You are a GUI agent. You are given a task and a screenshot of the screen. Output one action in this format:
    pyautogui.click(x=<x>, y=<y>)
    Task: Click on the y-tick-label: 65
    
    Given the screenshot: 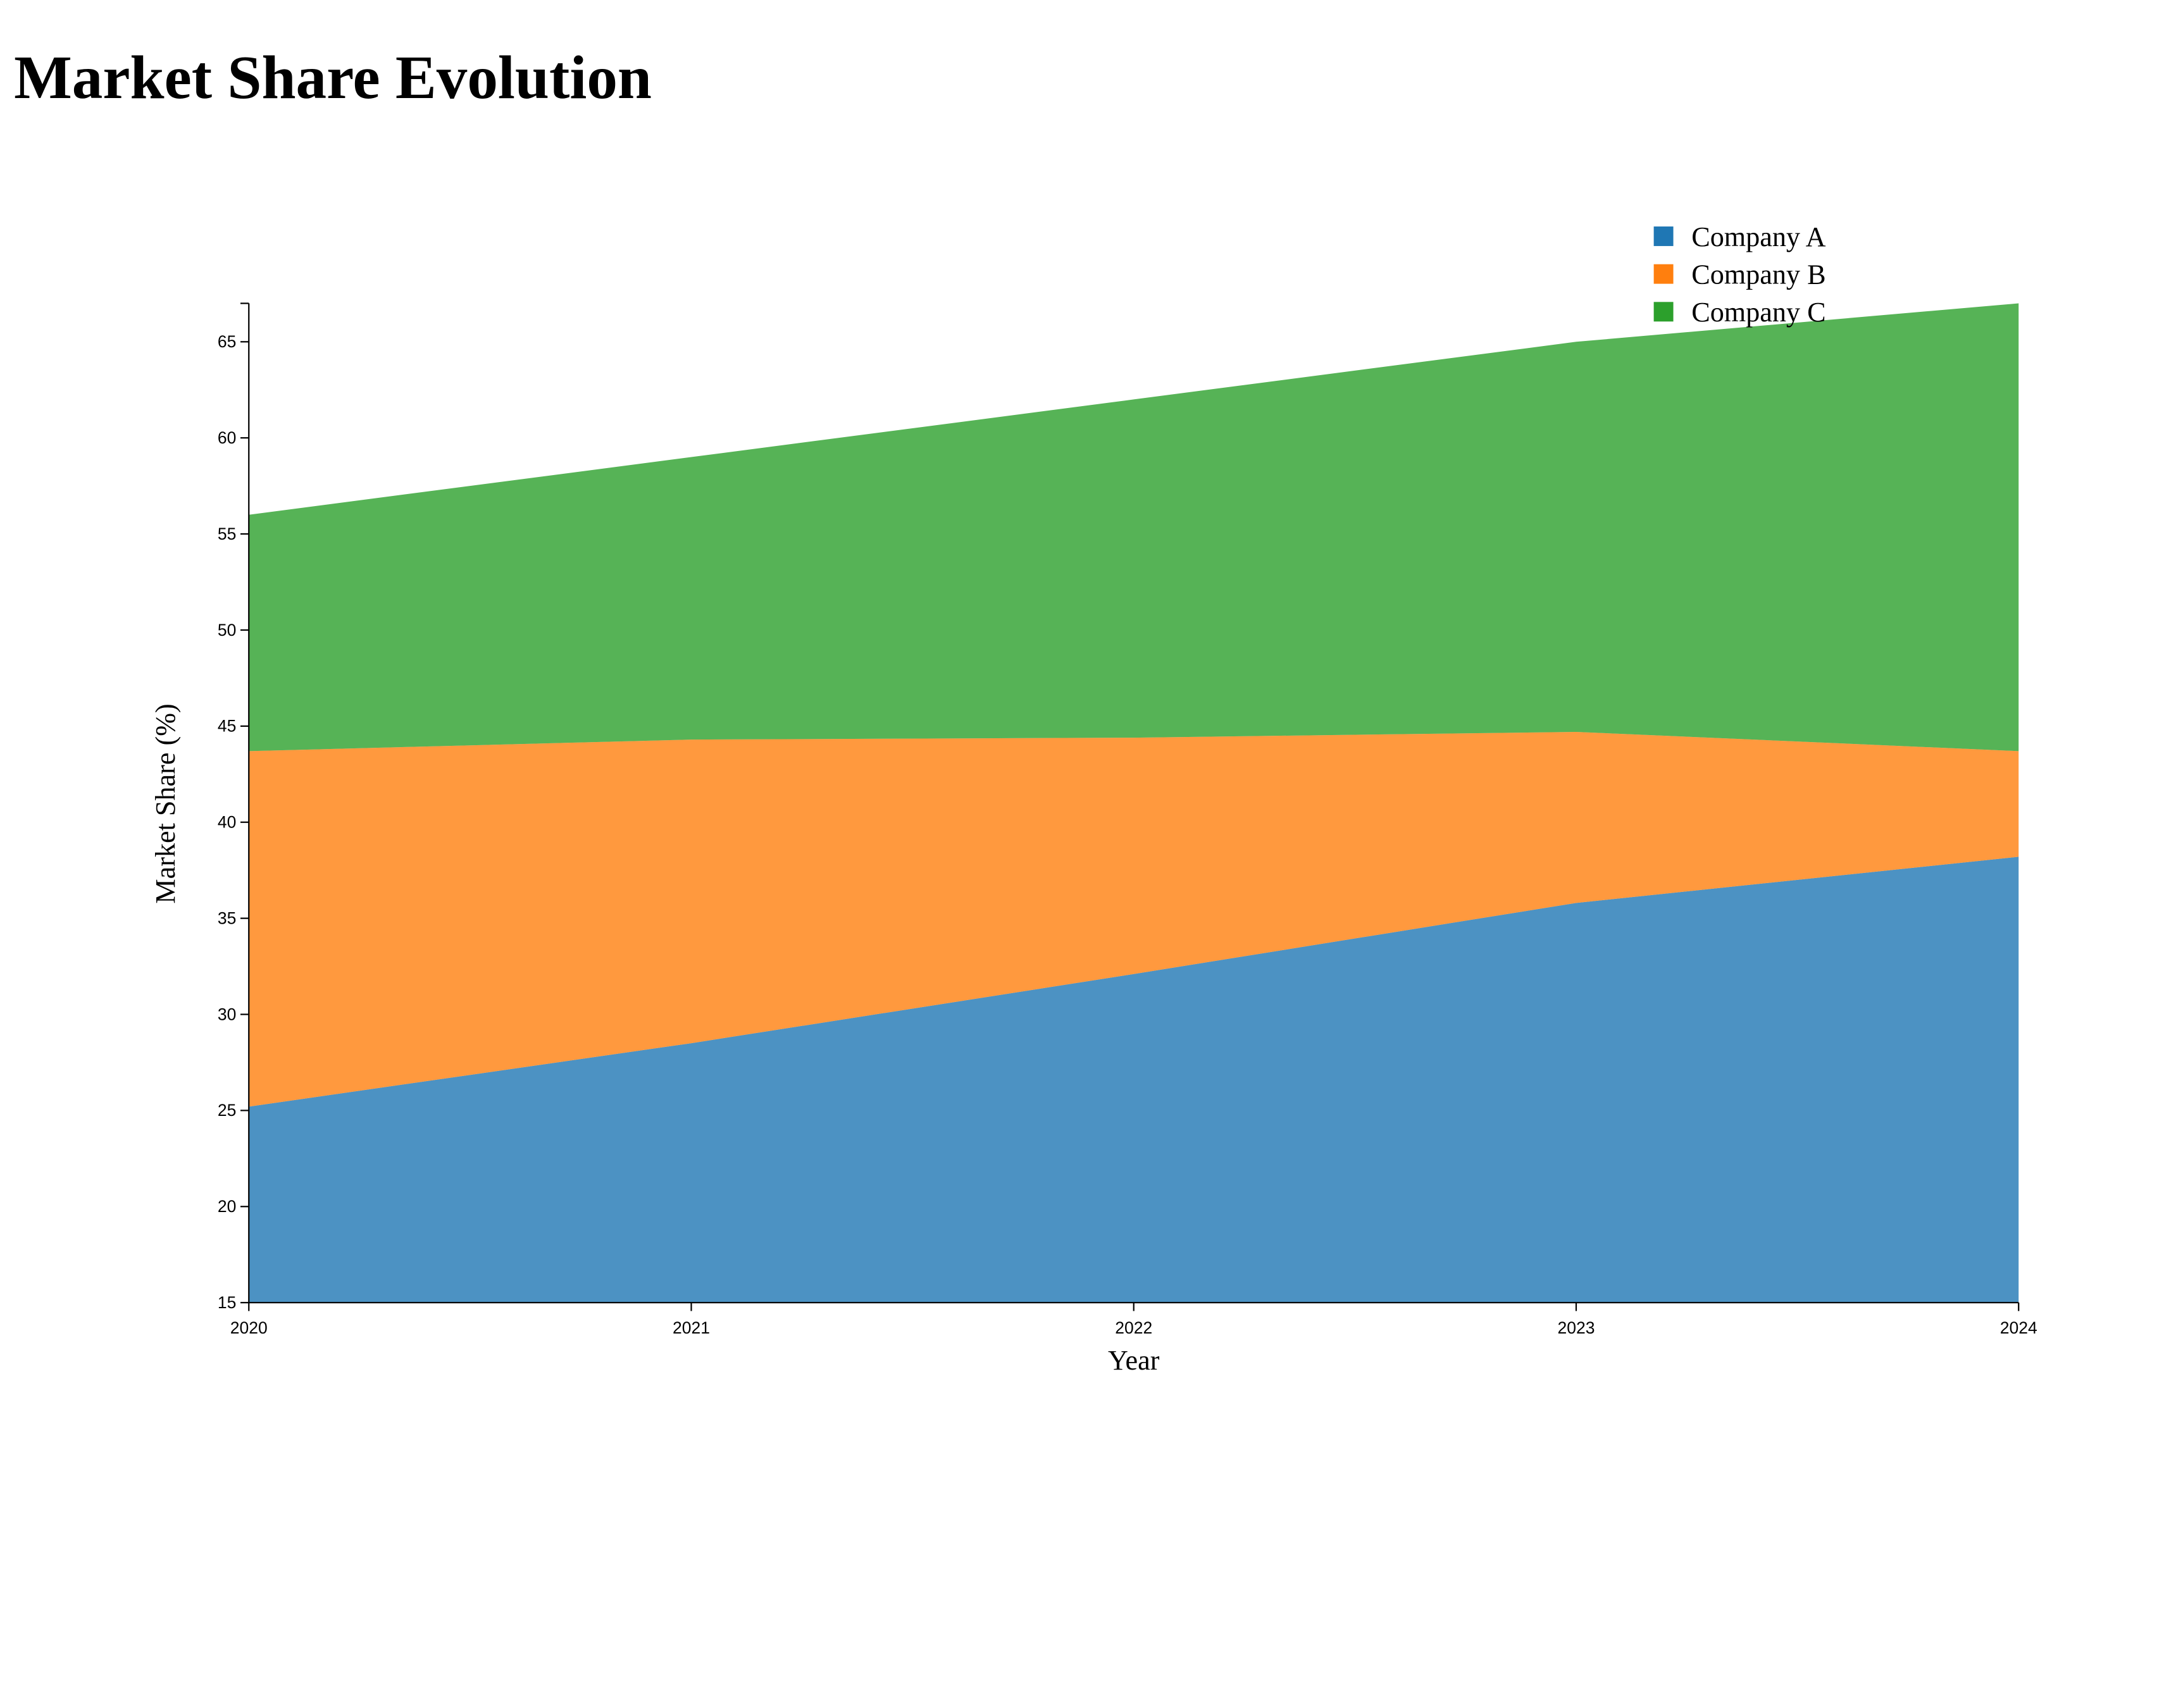 What is the action you would take?
    pyautogui.click(x=227, y=341)
    